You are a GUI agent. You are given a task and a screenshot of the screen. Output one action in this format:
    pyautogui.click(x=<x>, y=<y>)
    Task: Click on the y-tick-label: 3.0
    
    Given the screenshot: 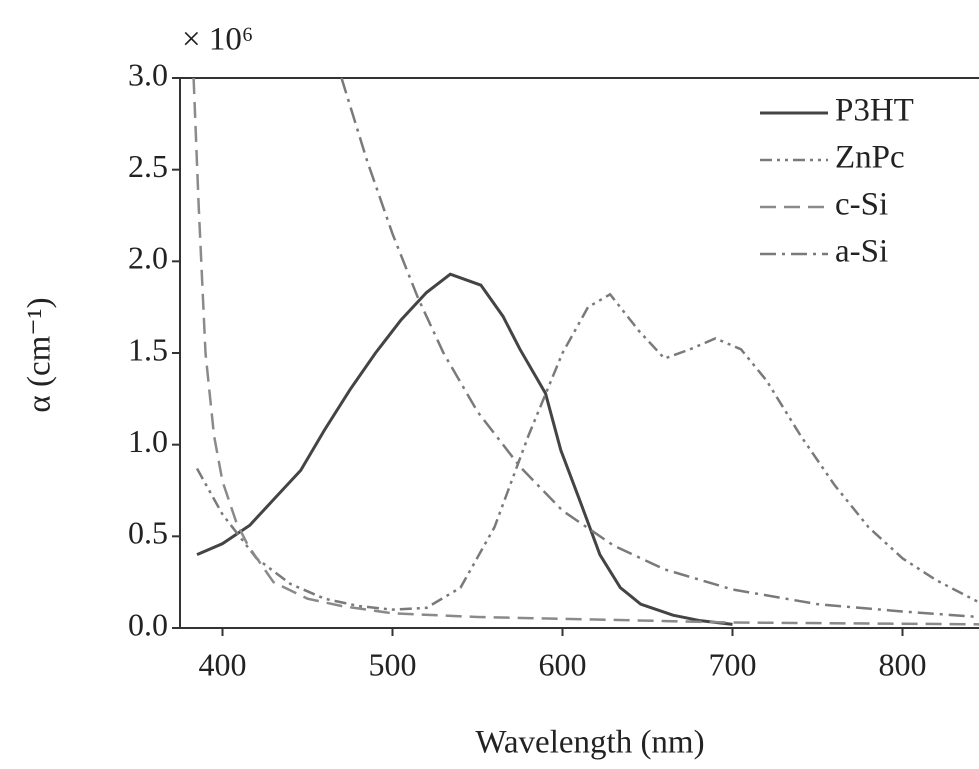 What is the action you would take?
    pyautogui.click(x=148, y=74)
    